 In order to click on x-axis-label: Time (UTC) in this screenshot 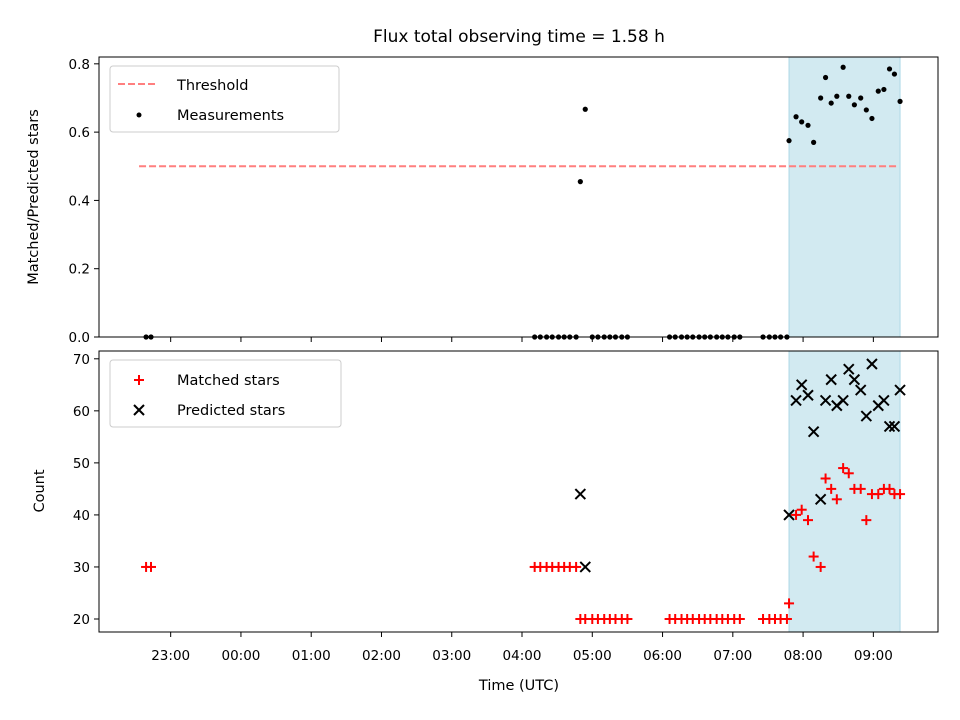, I will do `click(518, 686)`.